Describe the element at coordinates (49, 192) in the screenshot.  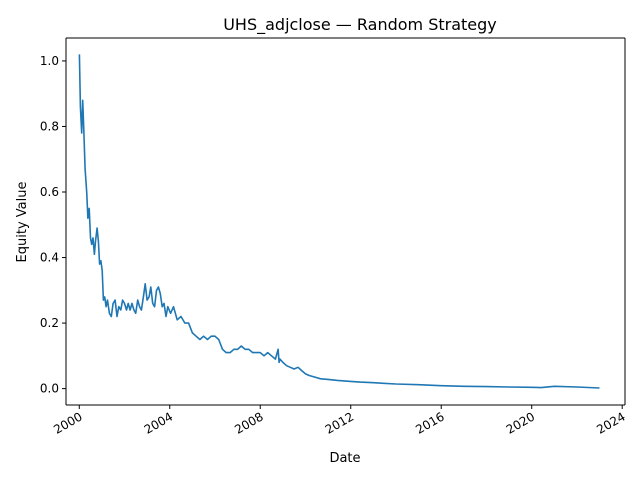
I see `y-tick-label: 0.6` at that location.